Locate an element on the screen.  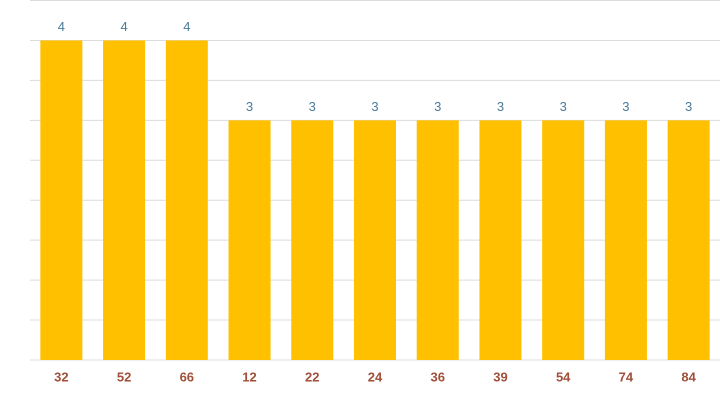
x-tick-label: 24 is located at coordinates (375, 376).